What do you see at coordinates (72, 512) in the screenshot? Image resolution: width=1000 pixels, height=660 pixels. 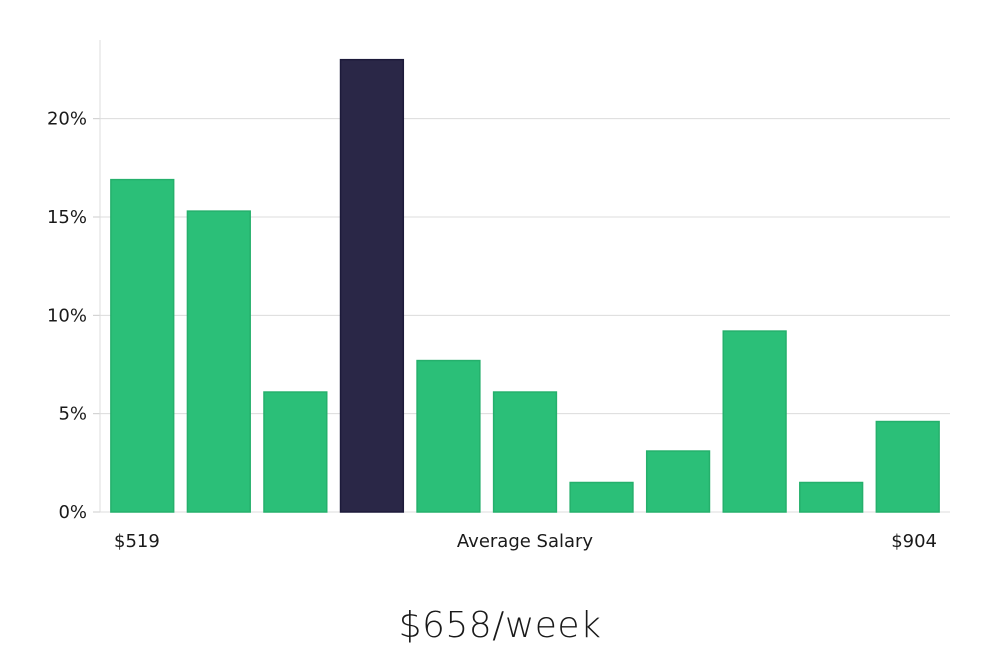 I see `y-tick-label: 0%` at bounding box center [72, 512].